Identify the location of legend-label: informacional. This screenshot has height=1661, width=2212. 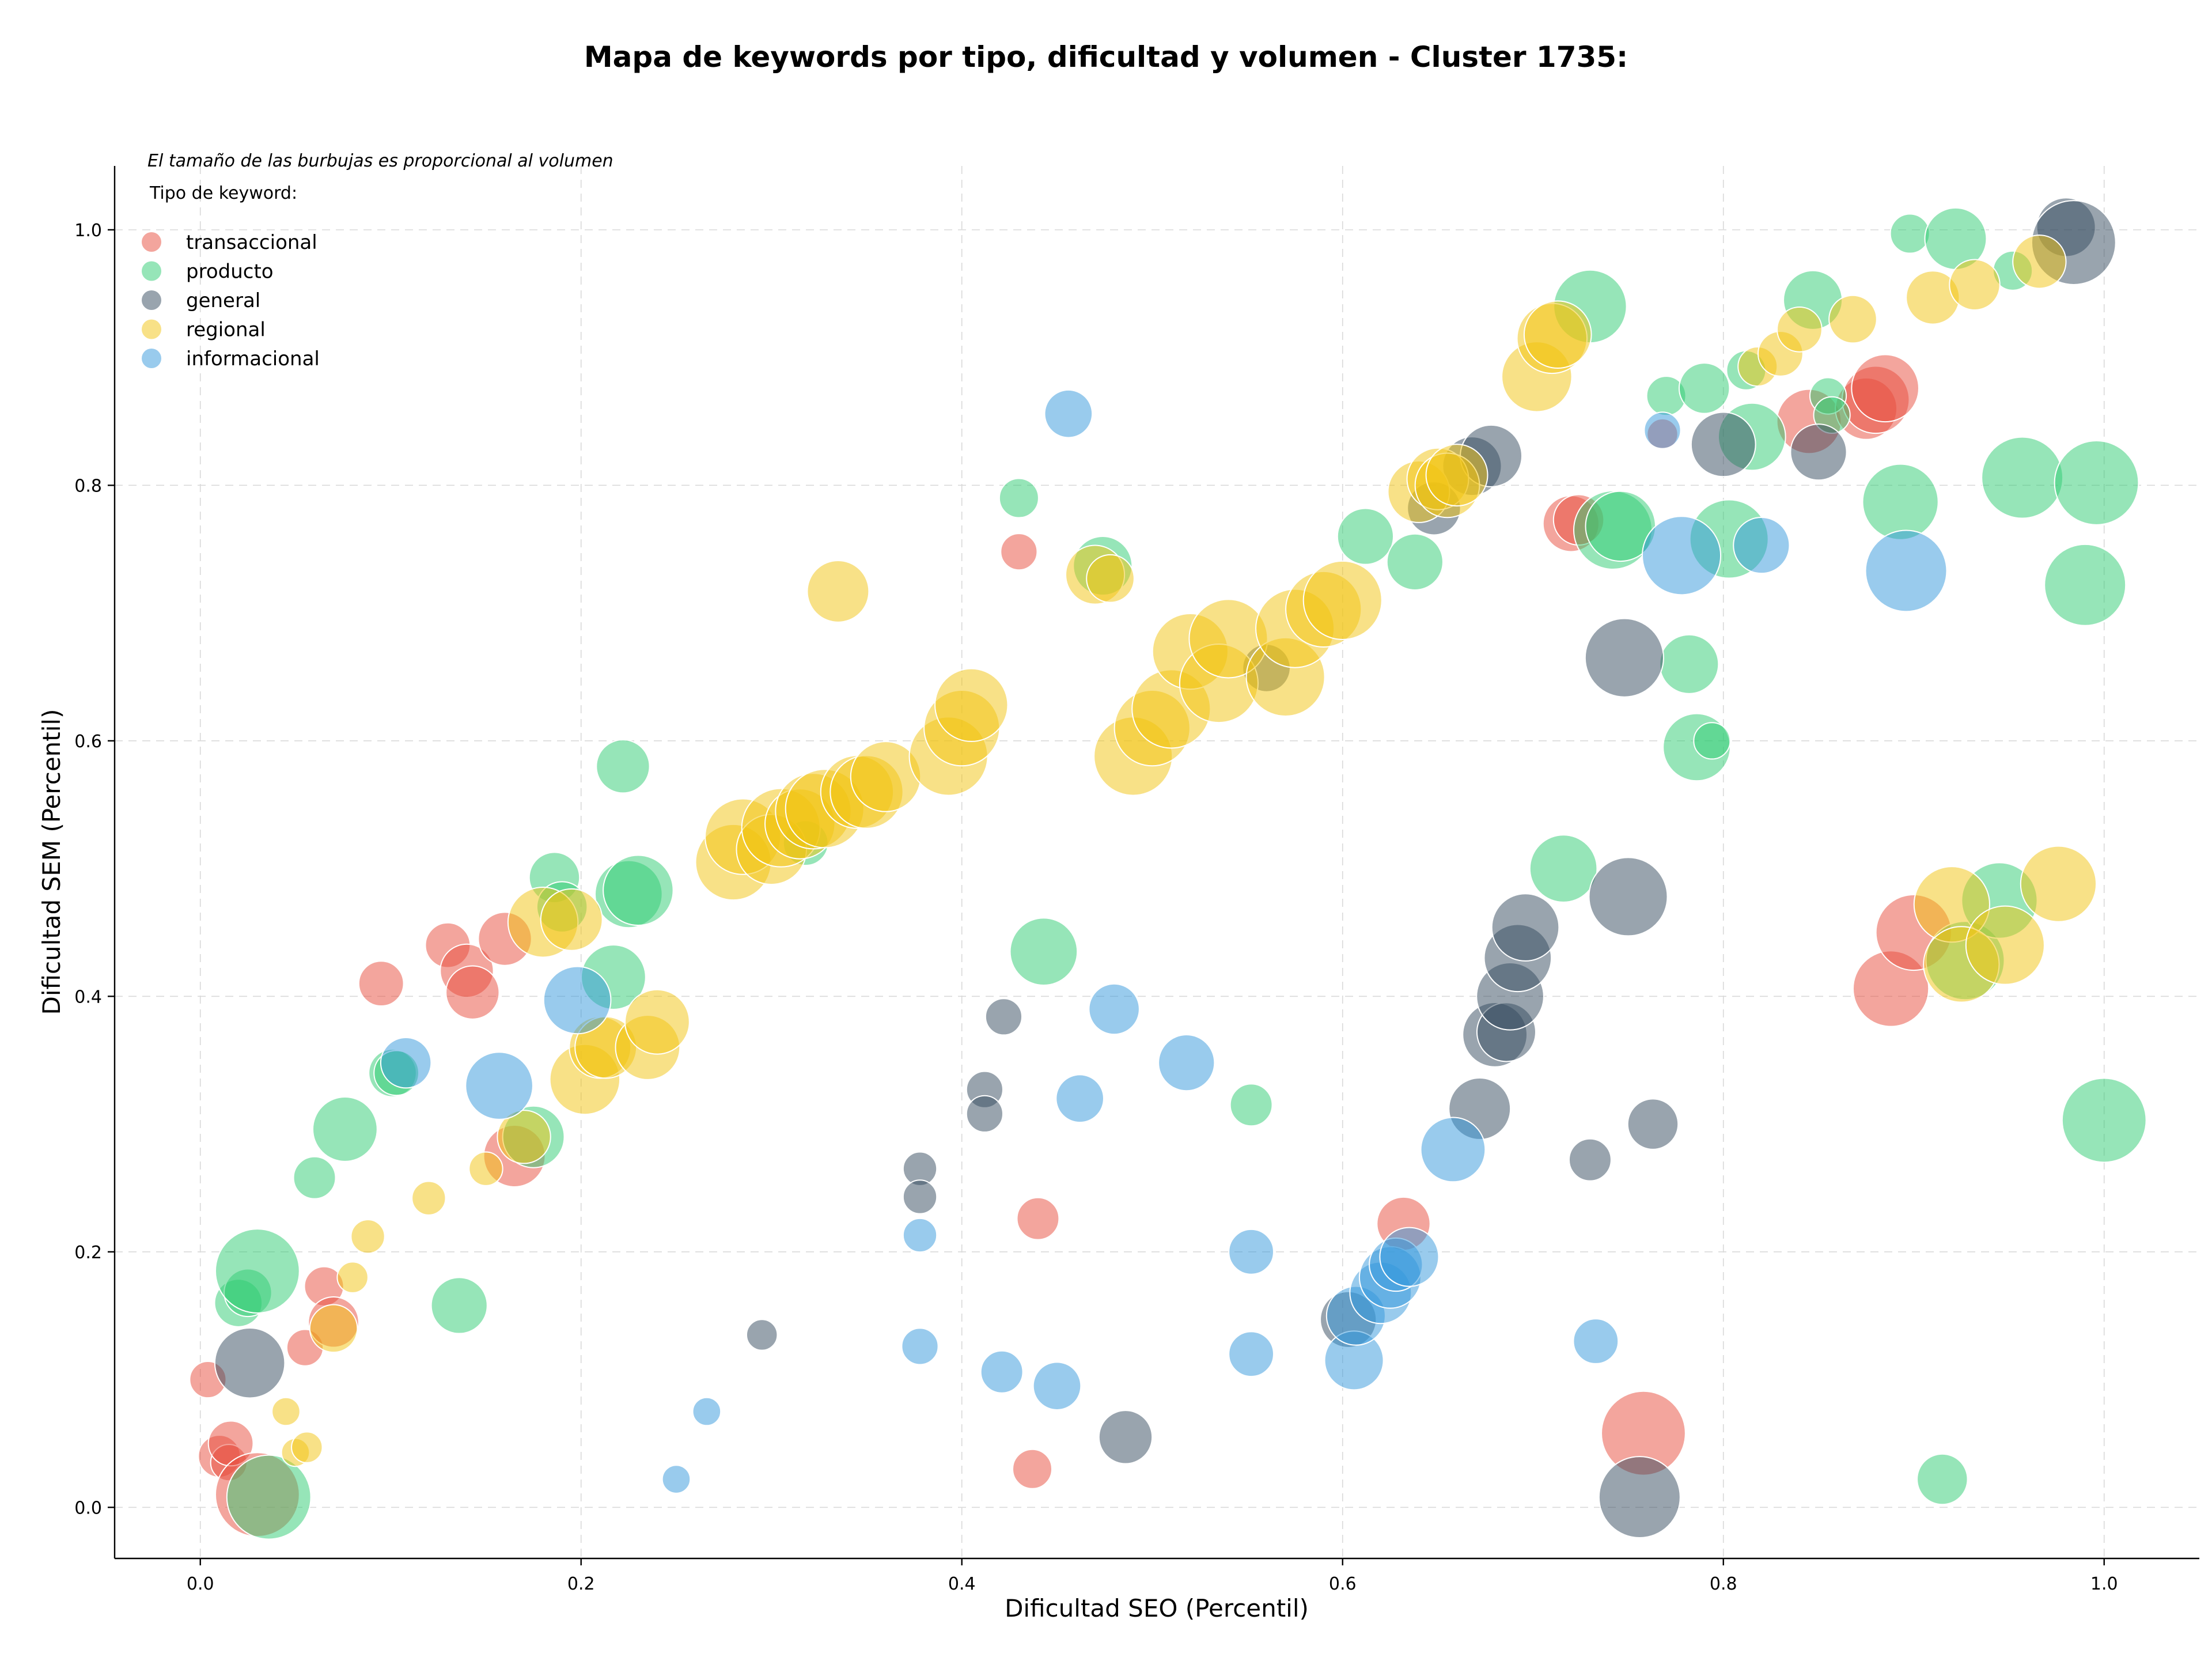
(253, 358).